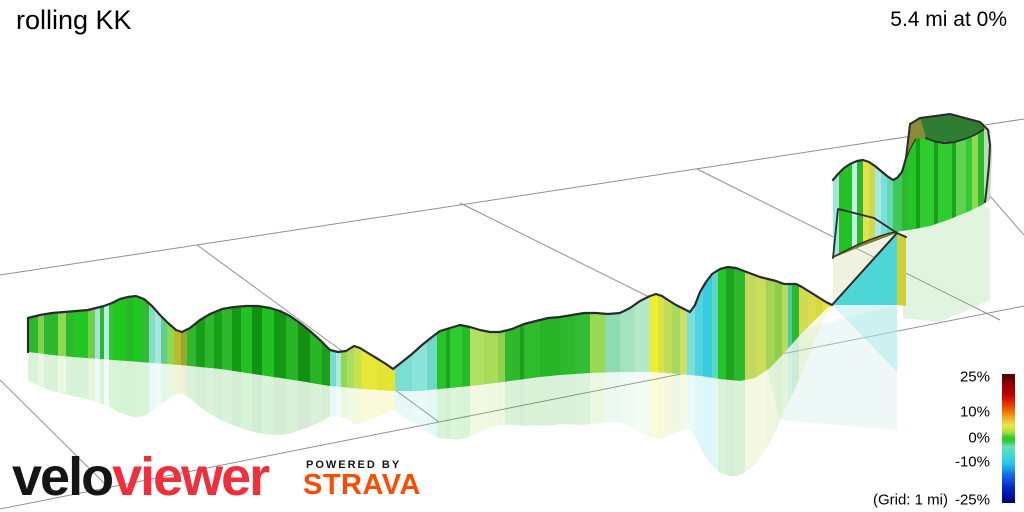 This screenshot has height=512, width=1024. What do you see at coordinates (1008, 438) in the screenshot?
I see `gradient-colorbar` at bounding box center [1008, 438].